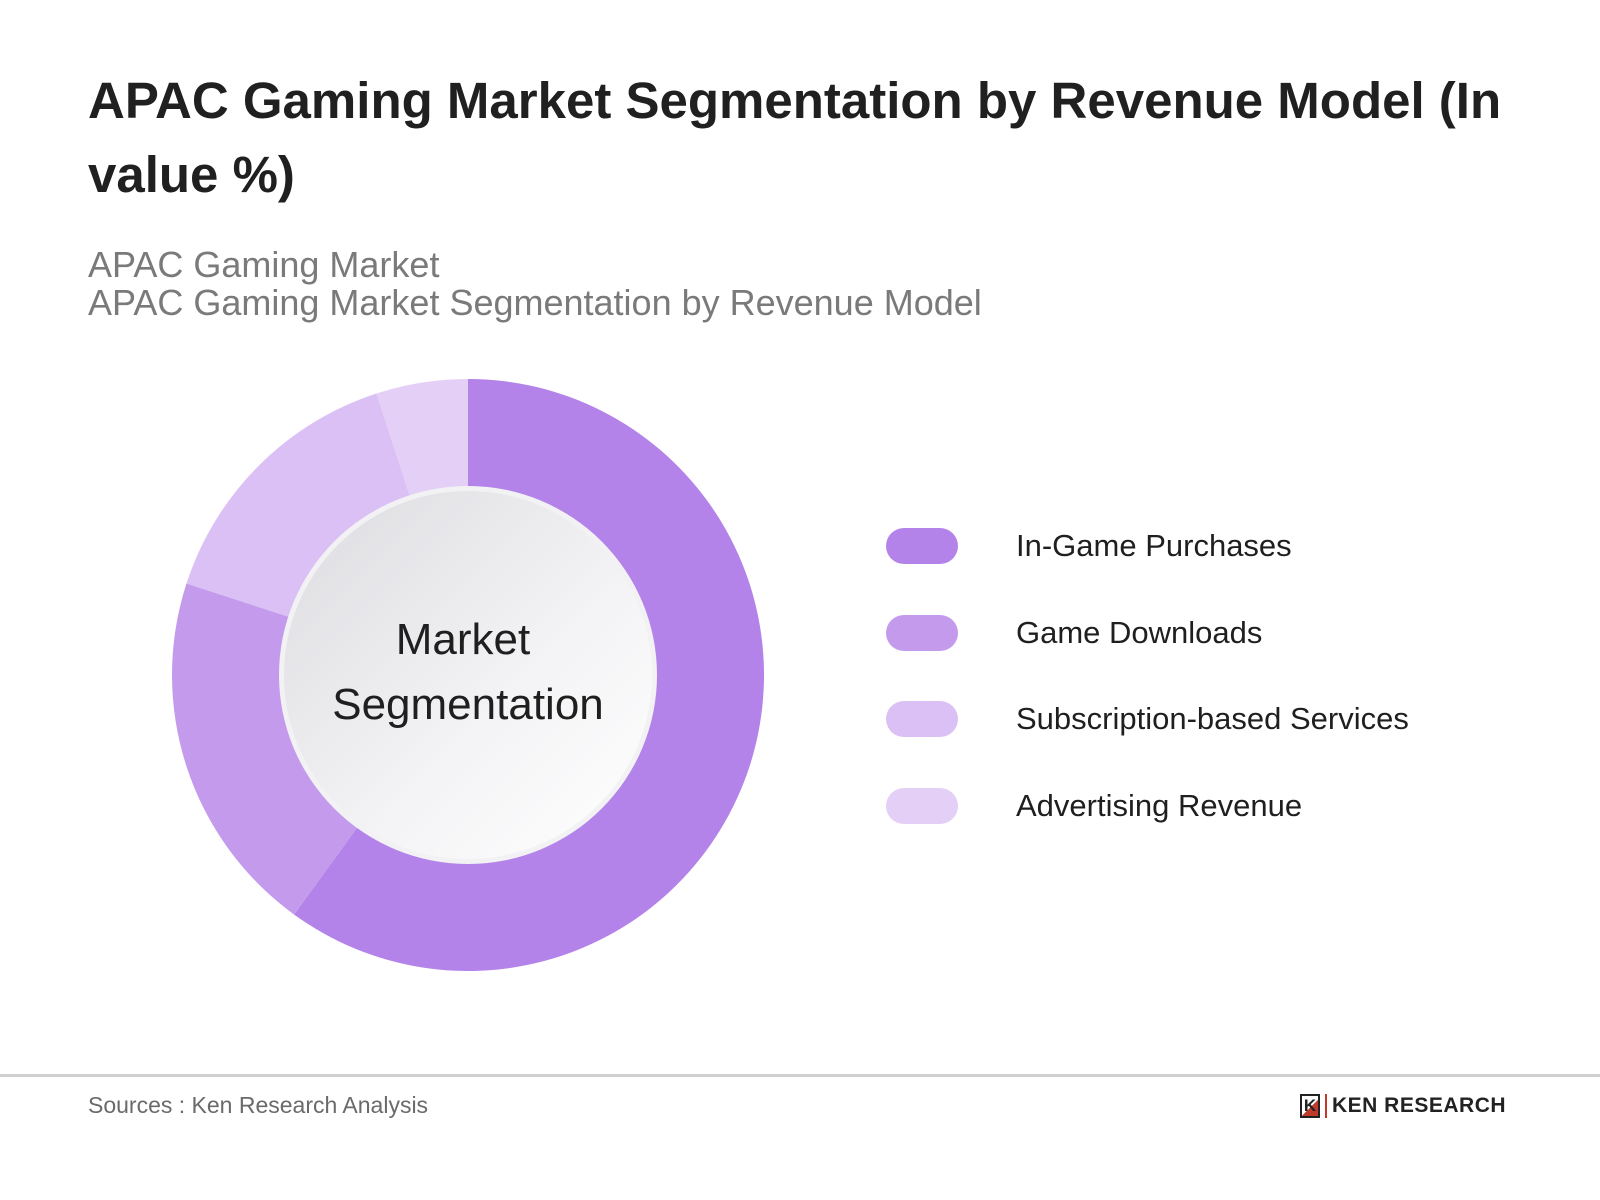 The height and width of the screenshot is (1200, 1600). I want to click on legend-label: Game Downloads, so click(1139, 632).